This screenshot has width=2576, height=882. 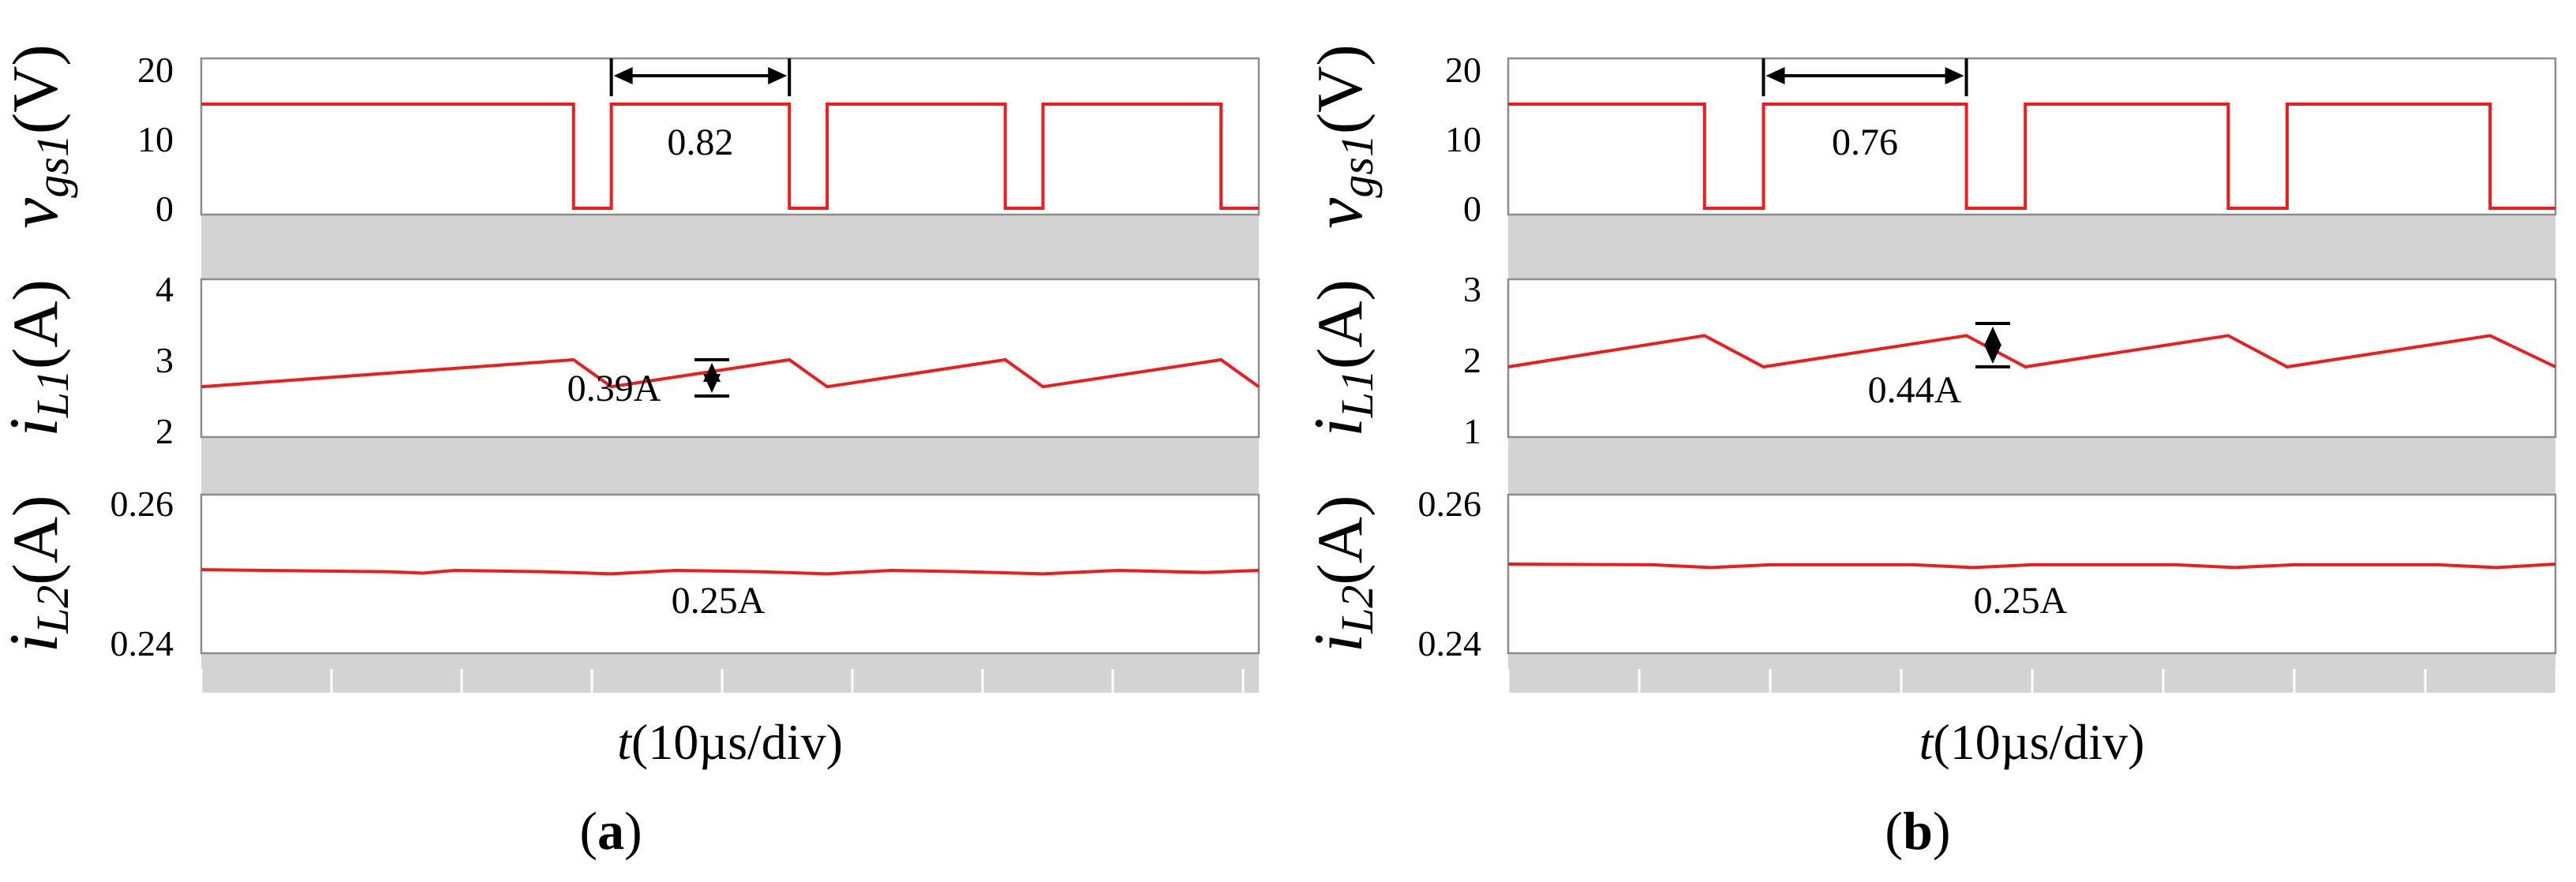 What do you see at coordinates (1865, 142) in the screenshot?
I see `duty-cycle-label: 0.76` at bounding box center [1865, 142].